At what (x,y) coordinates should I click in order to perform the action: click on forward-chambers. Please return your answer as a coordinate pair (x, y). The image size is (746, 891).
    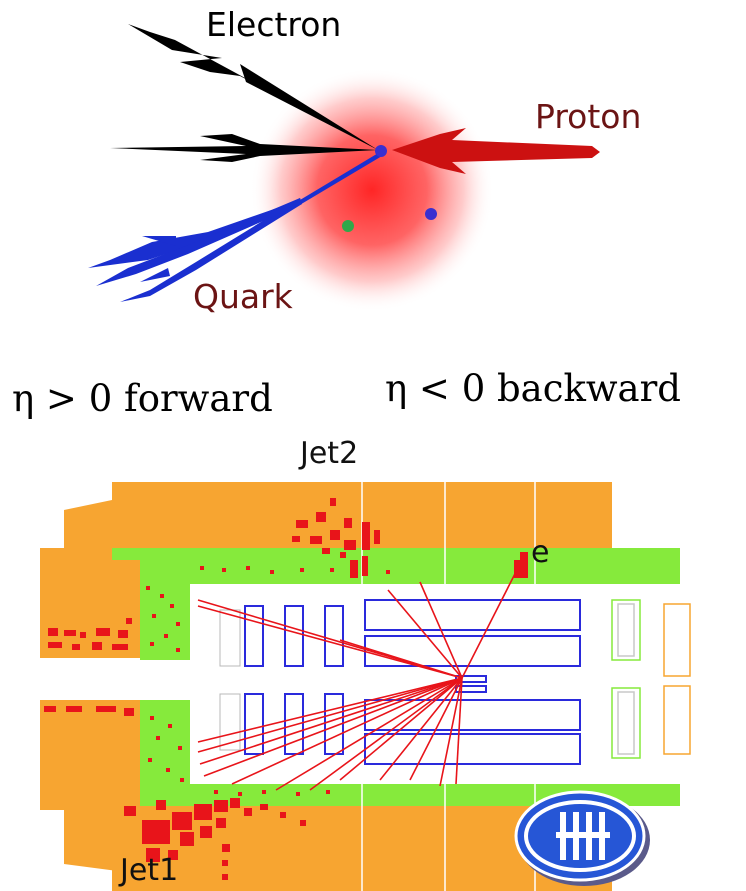
    Looking at the image, I should click on (294, 680).